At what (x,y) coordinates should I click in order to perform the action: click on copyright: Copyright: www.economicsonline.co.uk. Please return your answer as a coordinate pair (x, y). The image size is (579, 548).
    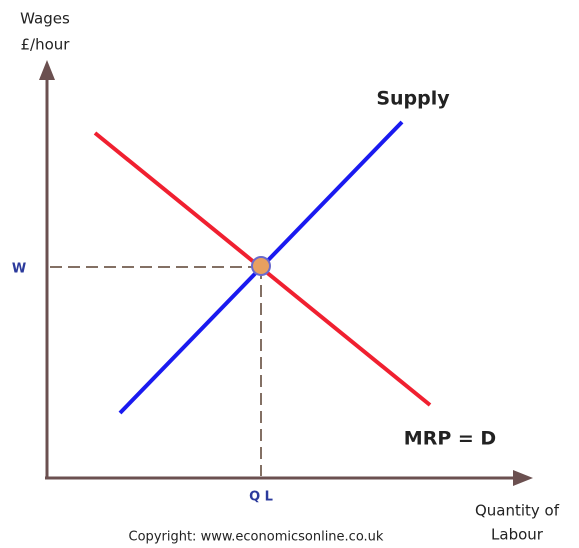
    Looking at the image, I should click on (256, 537).